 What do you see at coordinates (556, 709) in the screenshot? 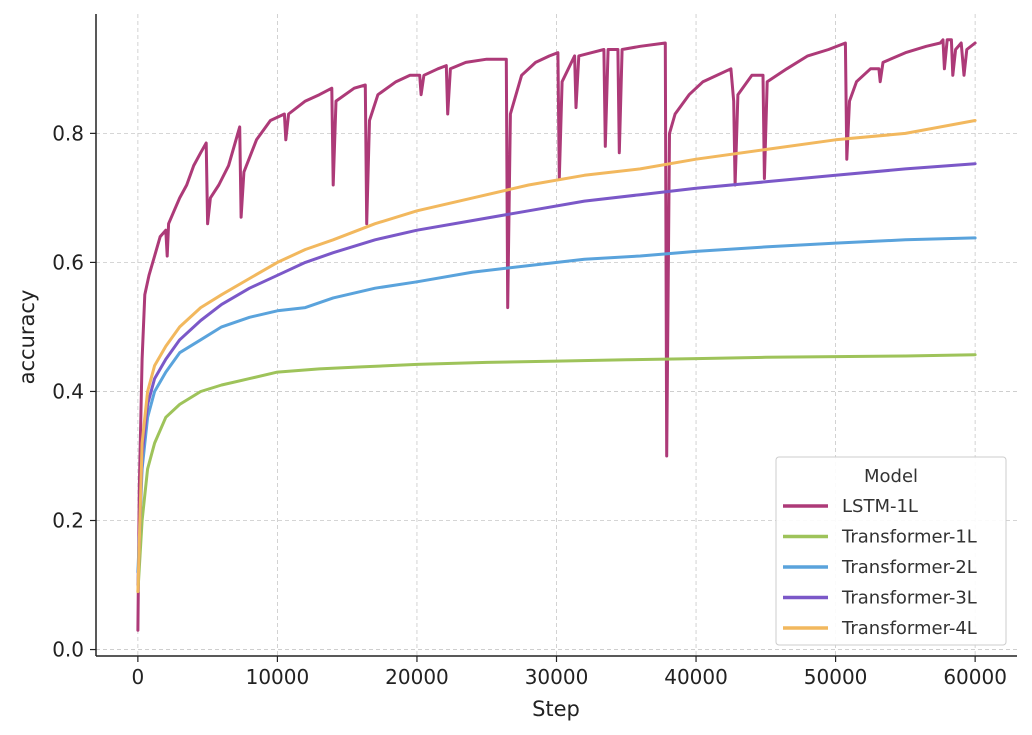
I see `x-axis-label: Step` at bounding box center [556, 709].